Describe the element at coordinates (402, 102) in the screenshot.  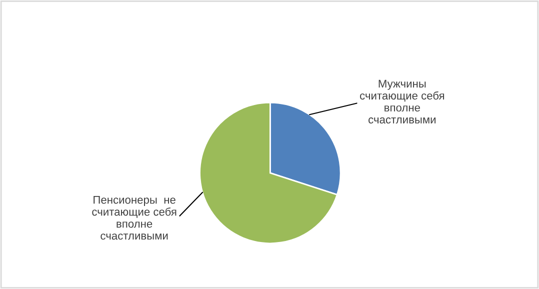
I see `slice-label: Мужчины считающие себя вполне счастливыми` at that location.